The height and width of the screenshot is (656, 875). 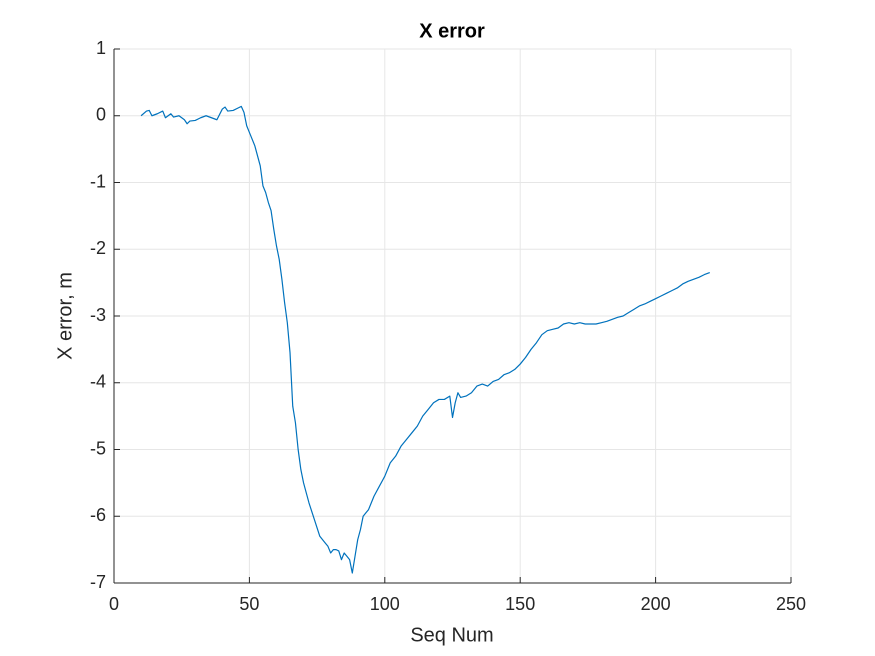 What do you see at coordinates (98, 382) in the screenshot?
I see `y-tick-label: -4` at bounding box center [98, 382].